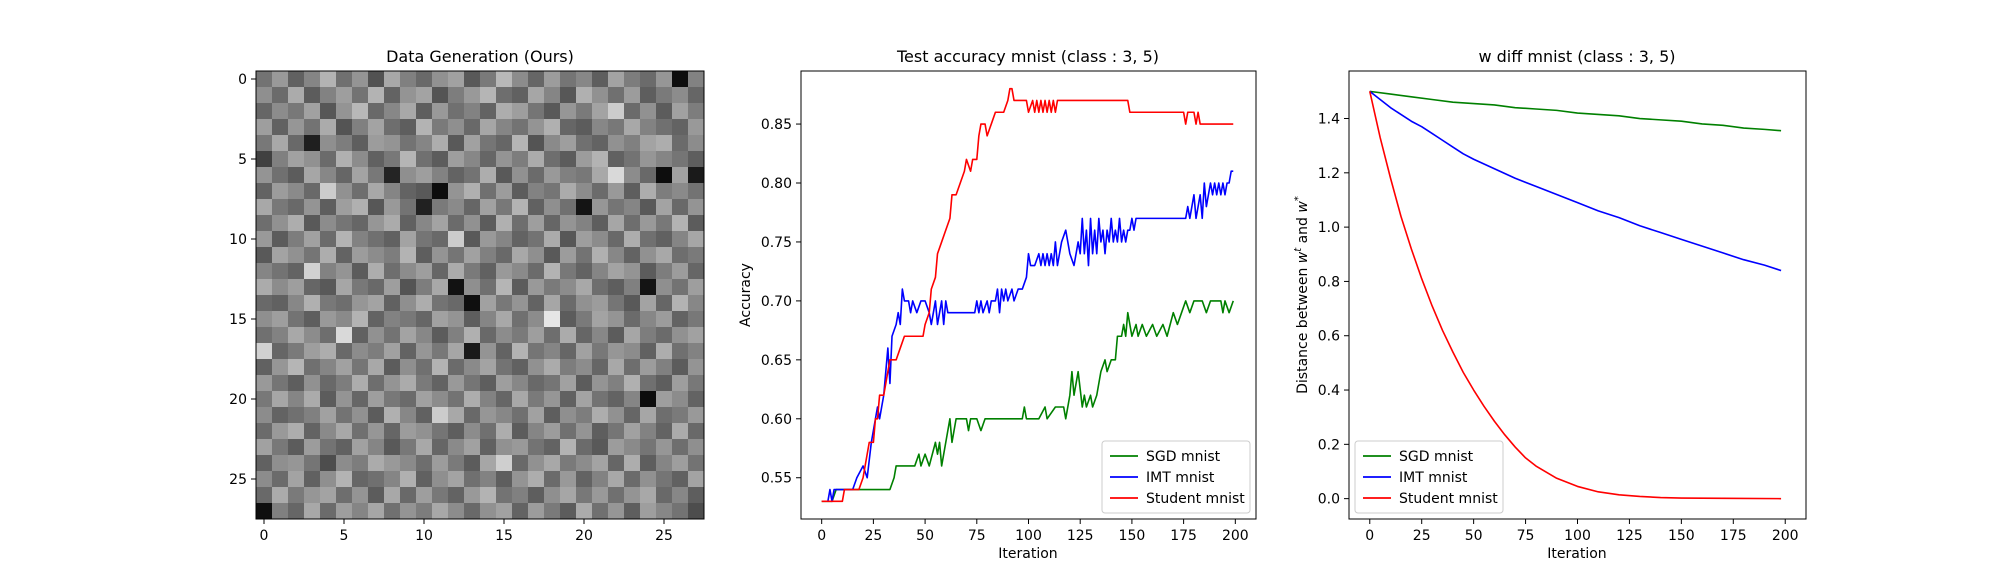 The height and width of the screenshot is (580, 2000). Describe the element at coordinates (1575, 295) in the screenshot. I see `wdiff-series` at that location.